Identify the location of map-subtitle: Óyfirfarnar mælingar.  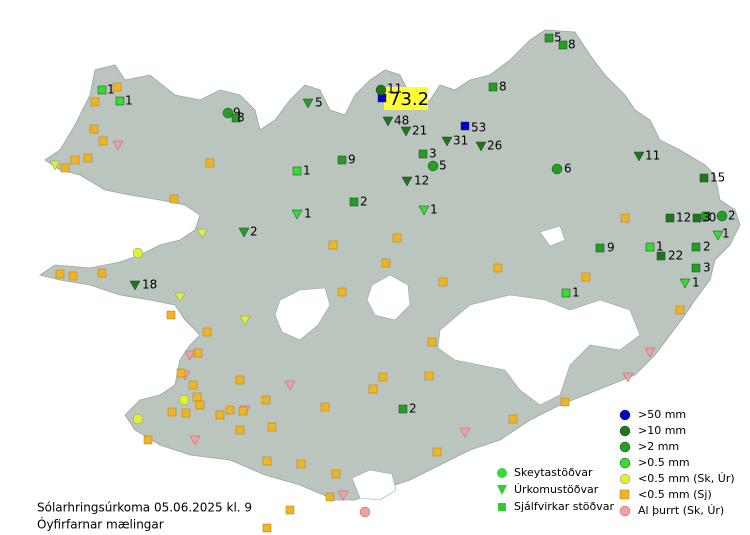
(100, 524).